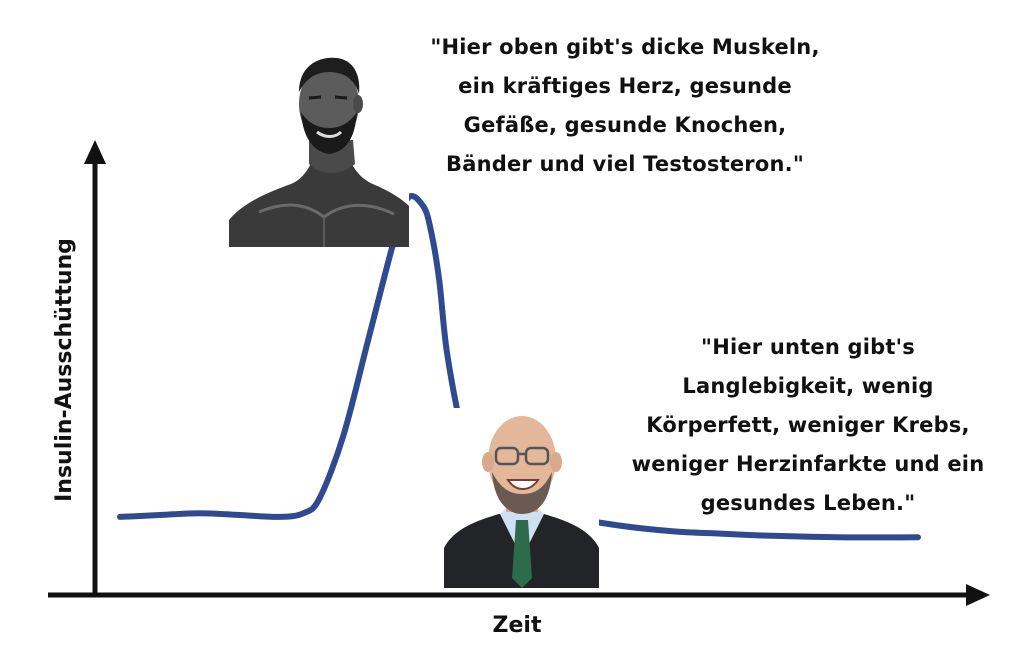 Image resolution: width=1024 pixels, height=659 pixels. Describe the element at coordinates (808, 503) in the screenshot. I see `bottom-quote-line: gesundes Leben."` at that location.